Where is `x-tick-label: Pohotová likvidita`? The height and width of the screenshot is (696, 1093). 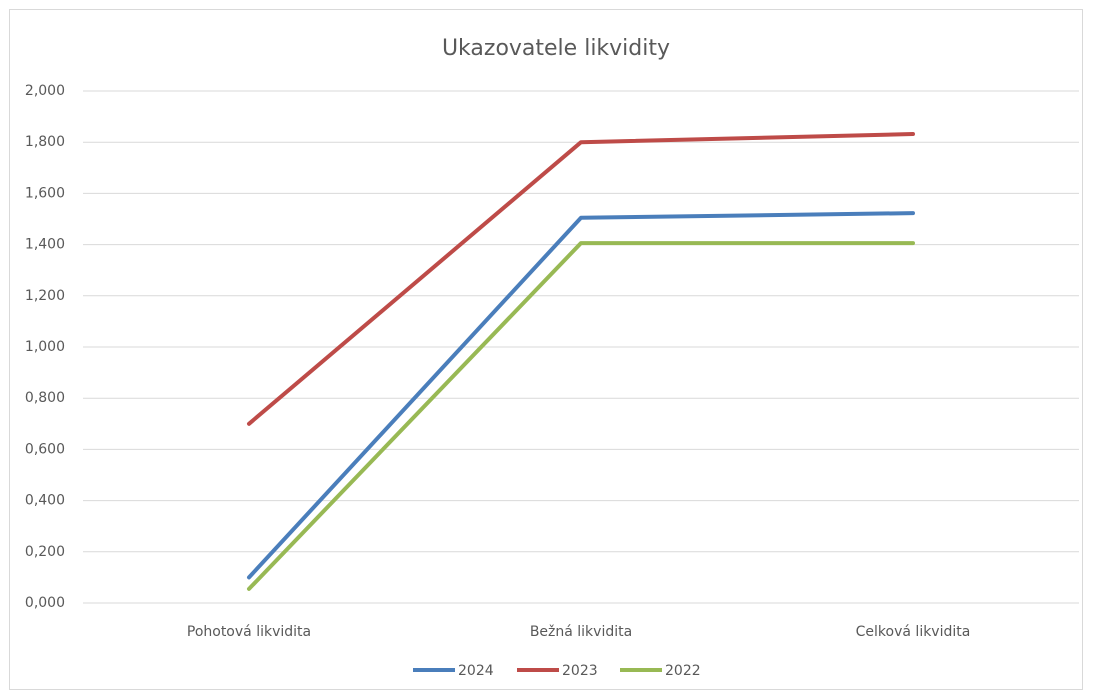 x-tick-label: Pohotová likvidita is located at coordinates (249, 632).